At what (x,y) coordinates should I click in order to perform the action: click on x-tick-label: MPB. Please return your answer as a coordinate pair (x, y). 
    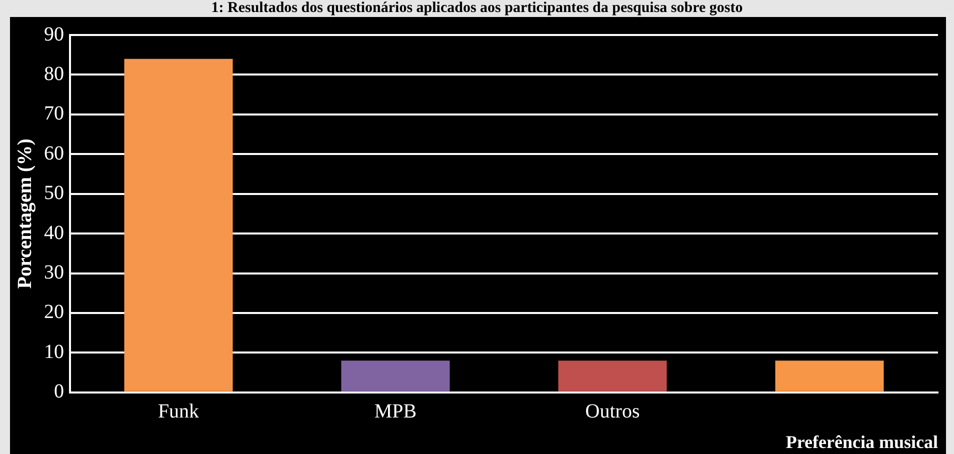
    Looking at the image, I should click on (395, 411).